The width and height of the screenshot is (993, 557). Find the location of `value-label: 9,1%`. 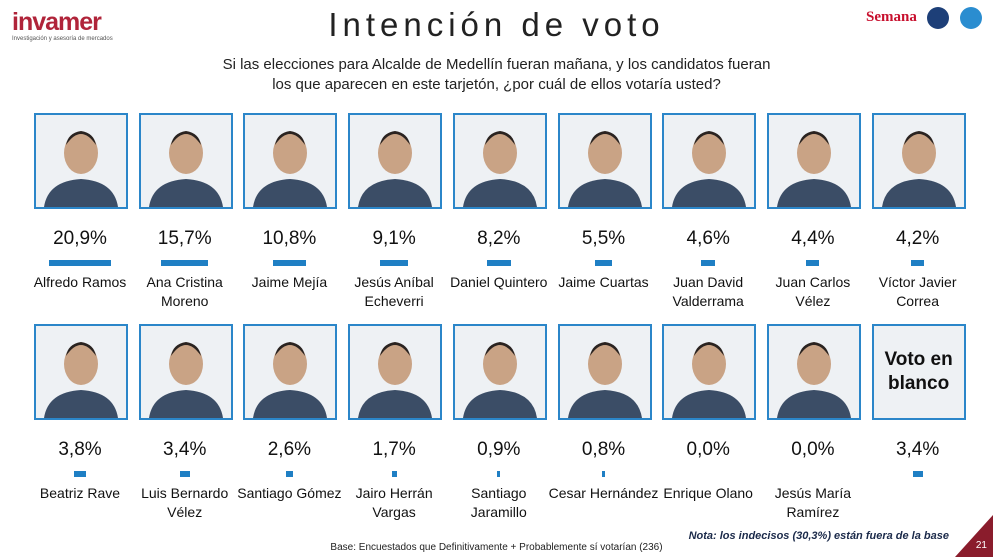

value-label: 9,1% is located at coordinates (394, 238).